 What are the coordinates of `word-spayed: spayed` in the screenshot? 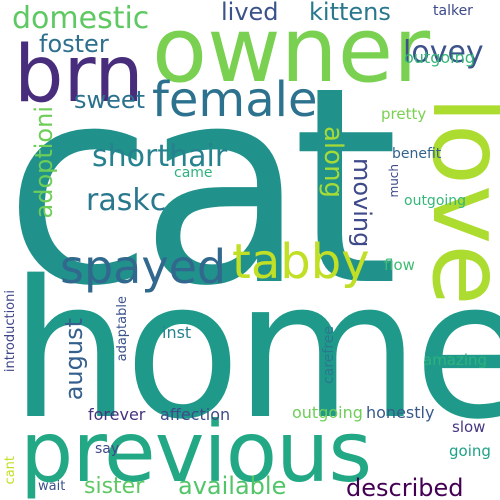 It's located at (143, 267).